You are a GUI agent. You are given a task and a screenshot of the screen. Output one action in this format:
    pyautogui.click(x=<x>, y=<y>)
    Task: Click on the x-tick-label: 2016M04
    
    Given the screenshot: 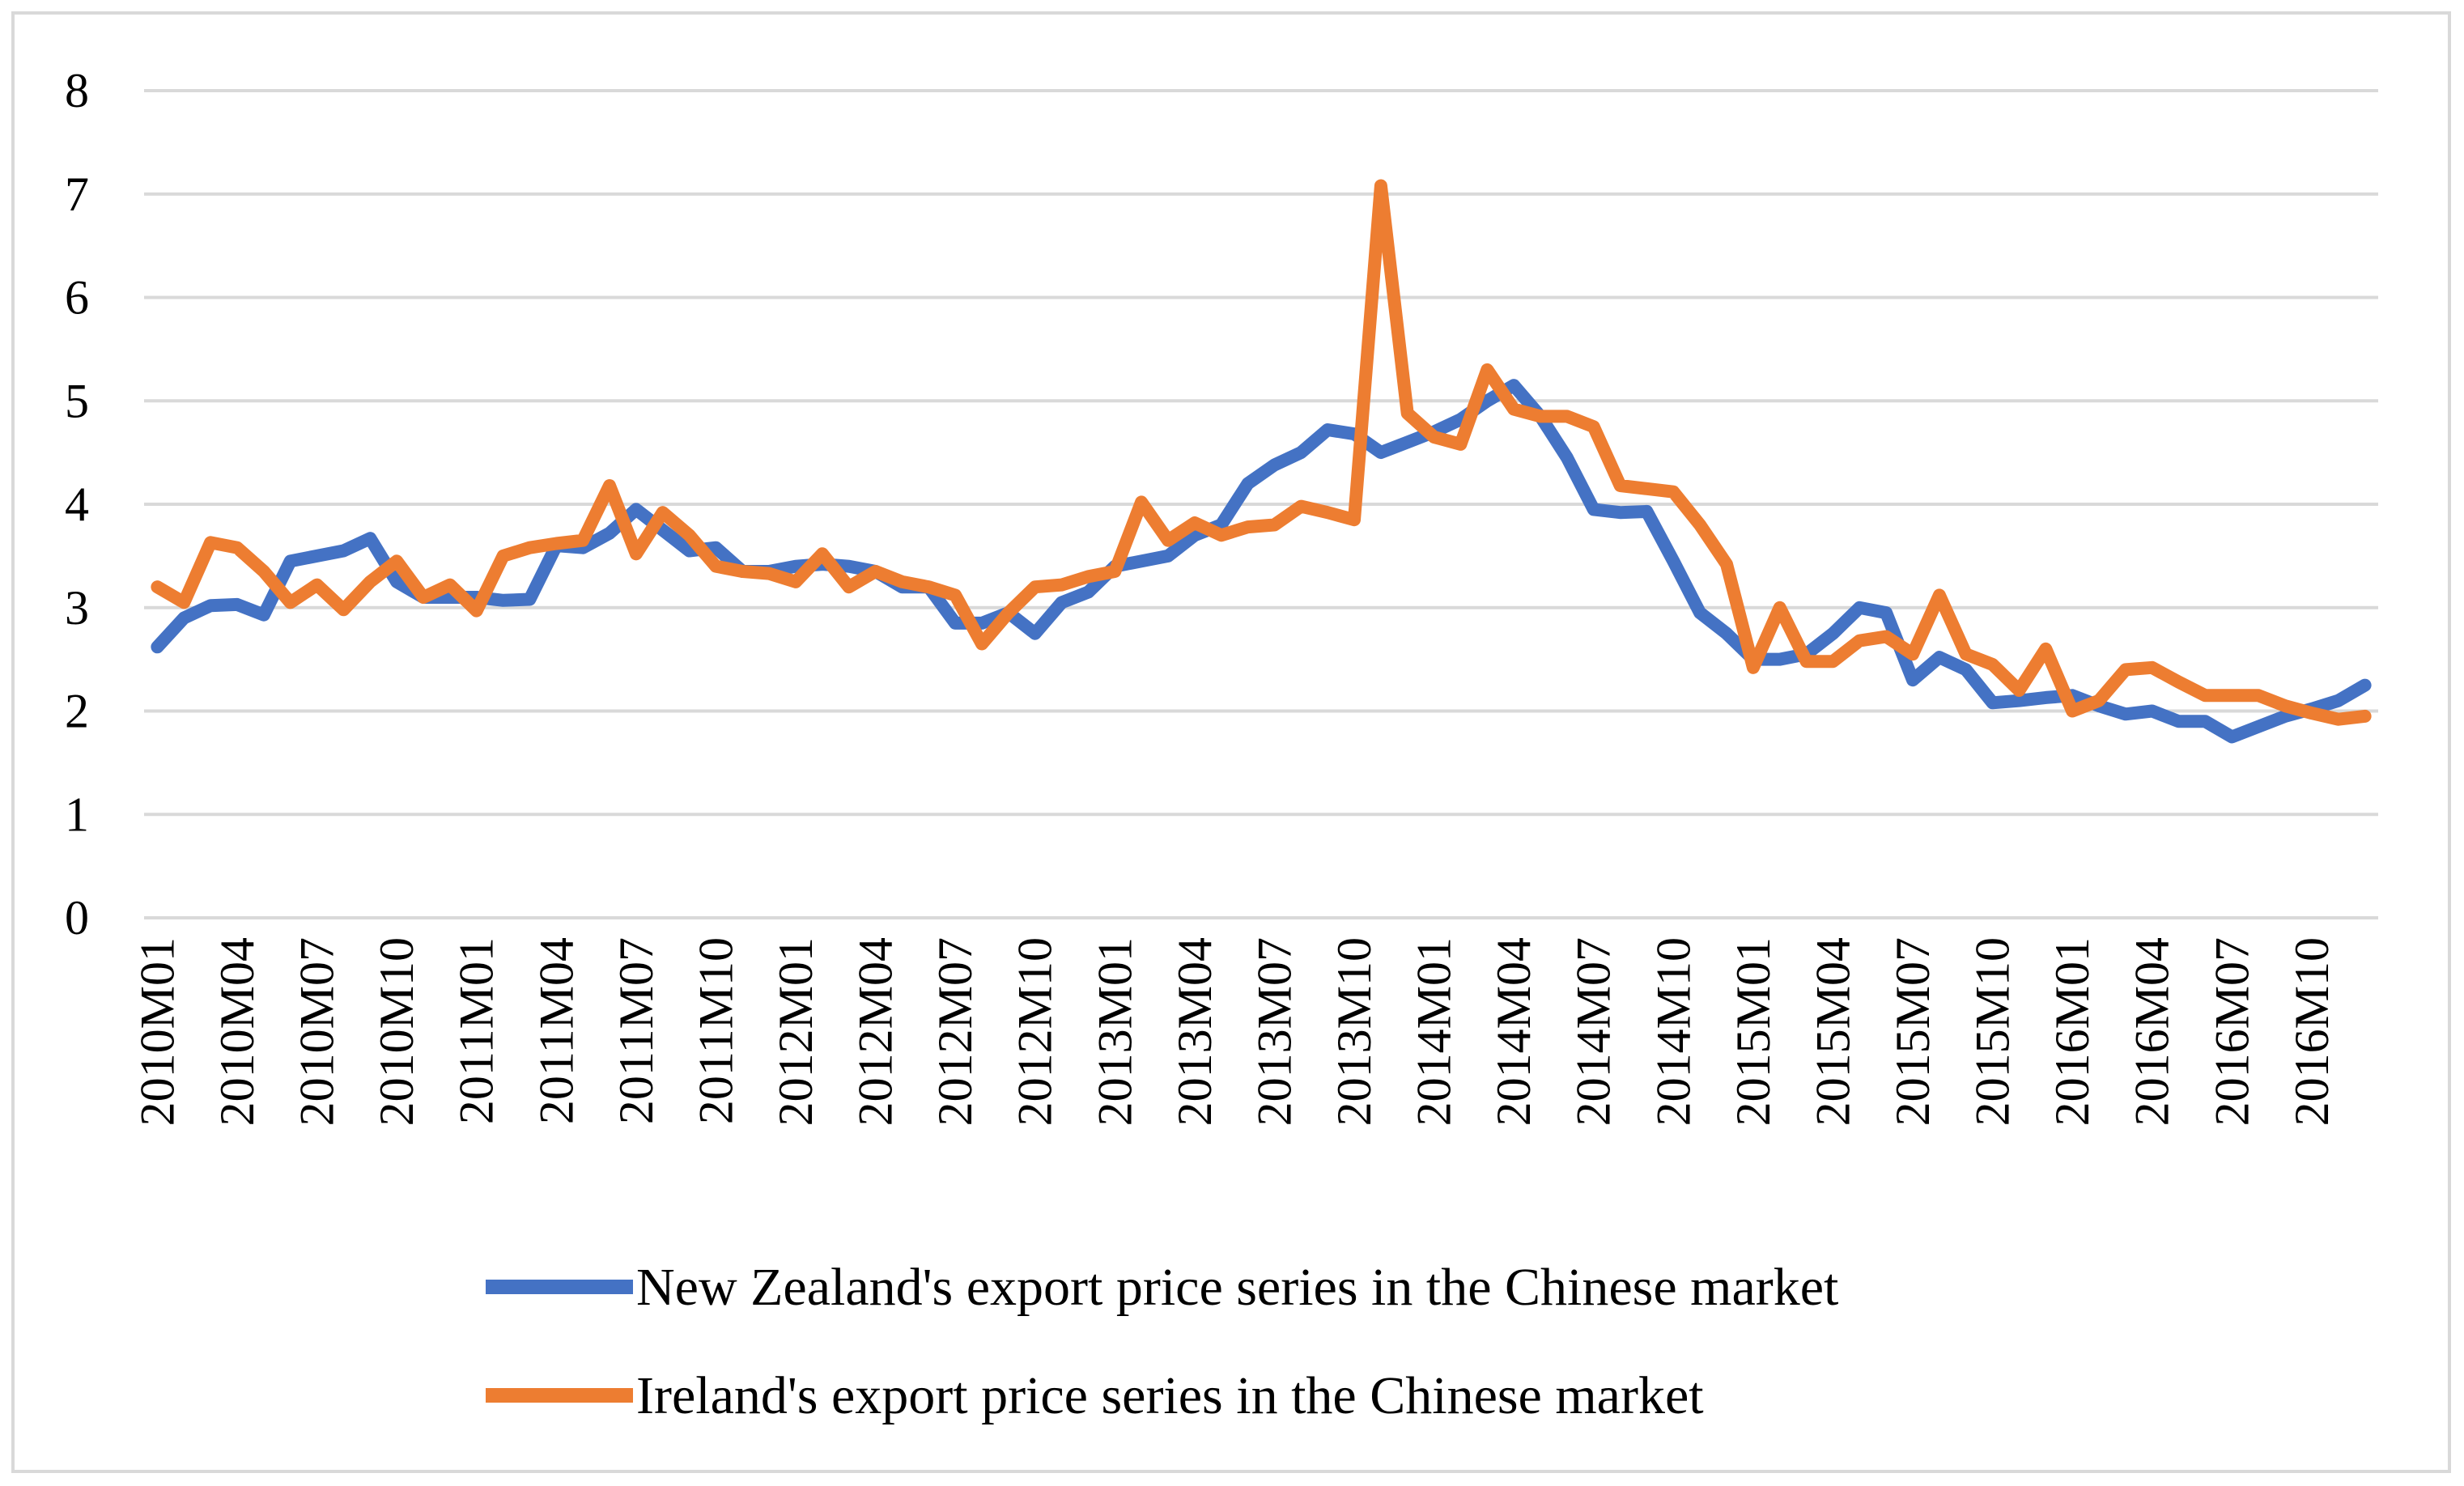 What is the action you would take?
    pyautogui.click(x=2152, y=1032)
    